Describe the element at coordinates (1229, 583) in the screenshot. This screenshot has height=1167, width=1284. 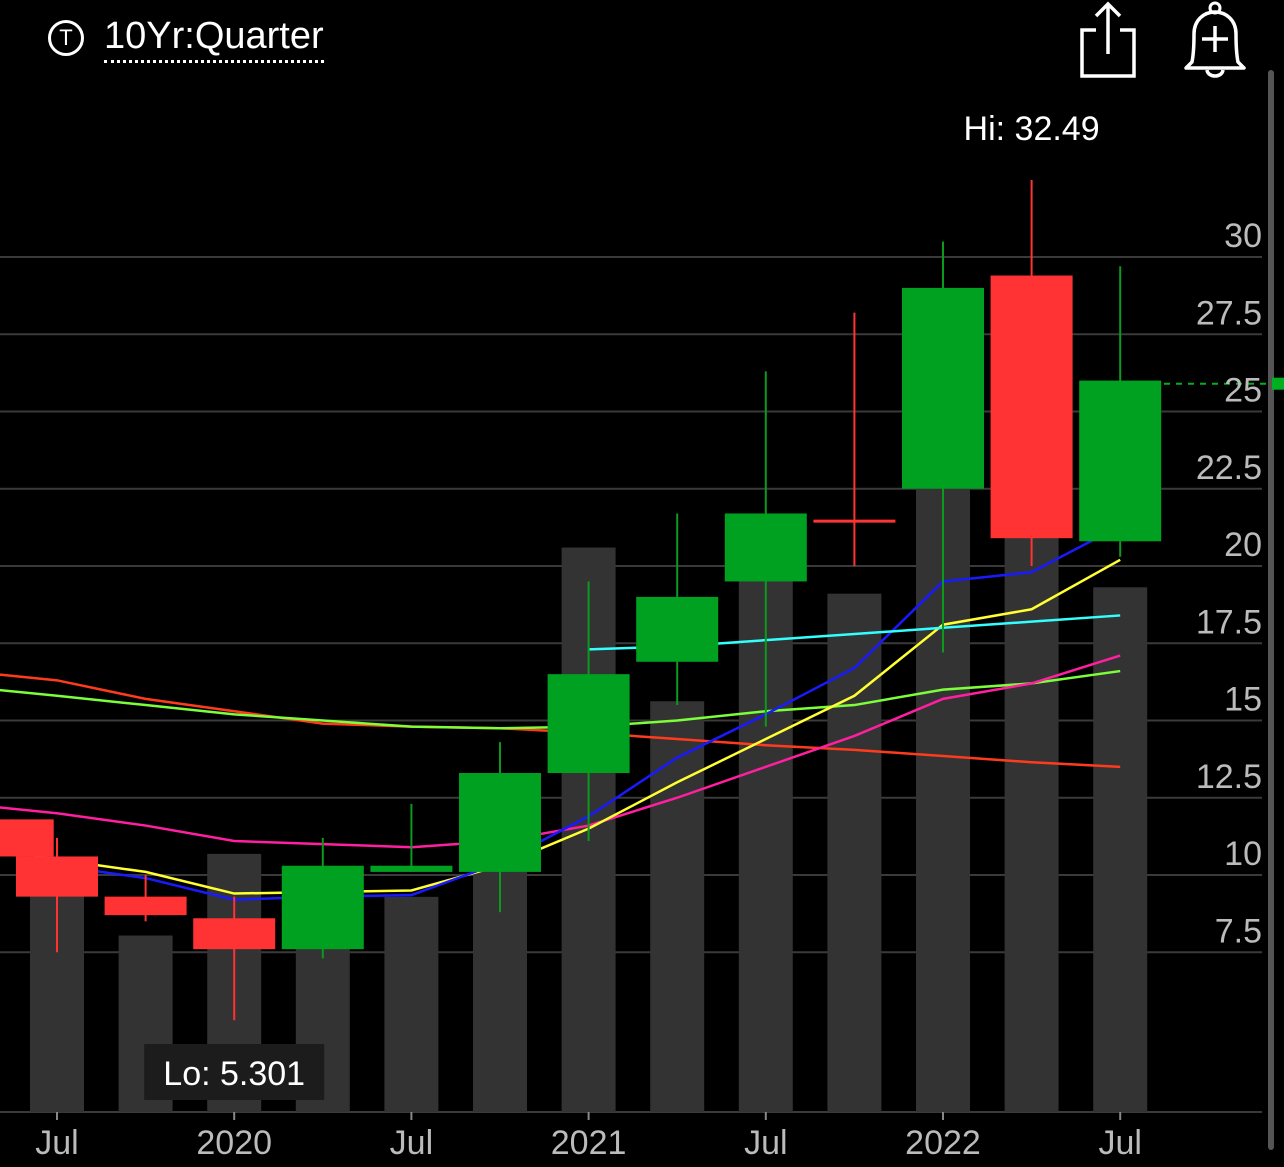
I see `y-axis: 7.5 10 12.5 15 17.5 20 22.5 25 27.5 30` at that location.